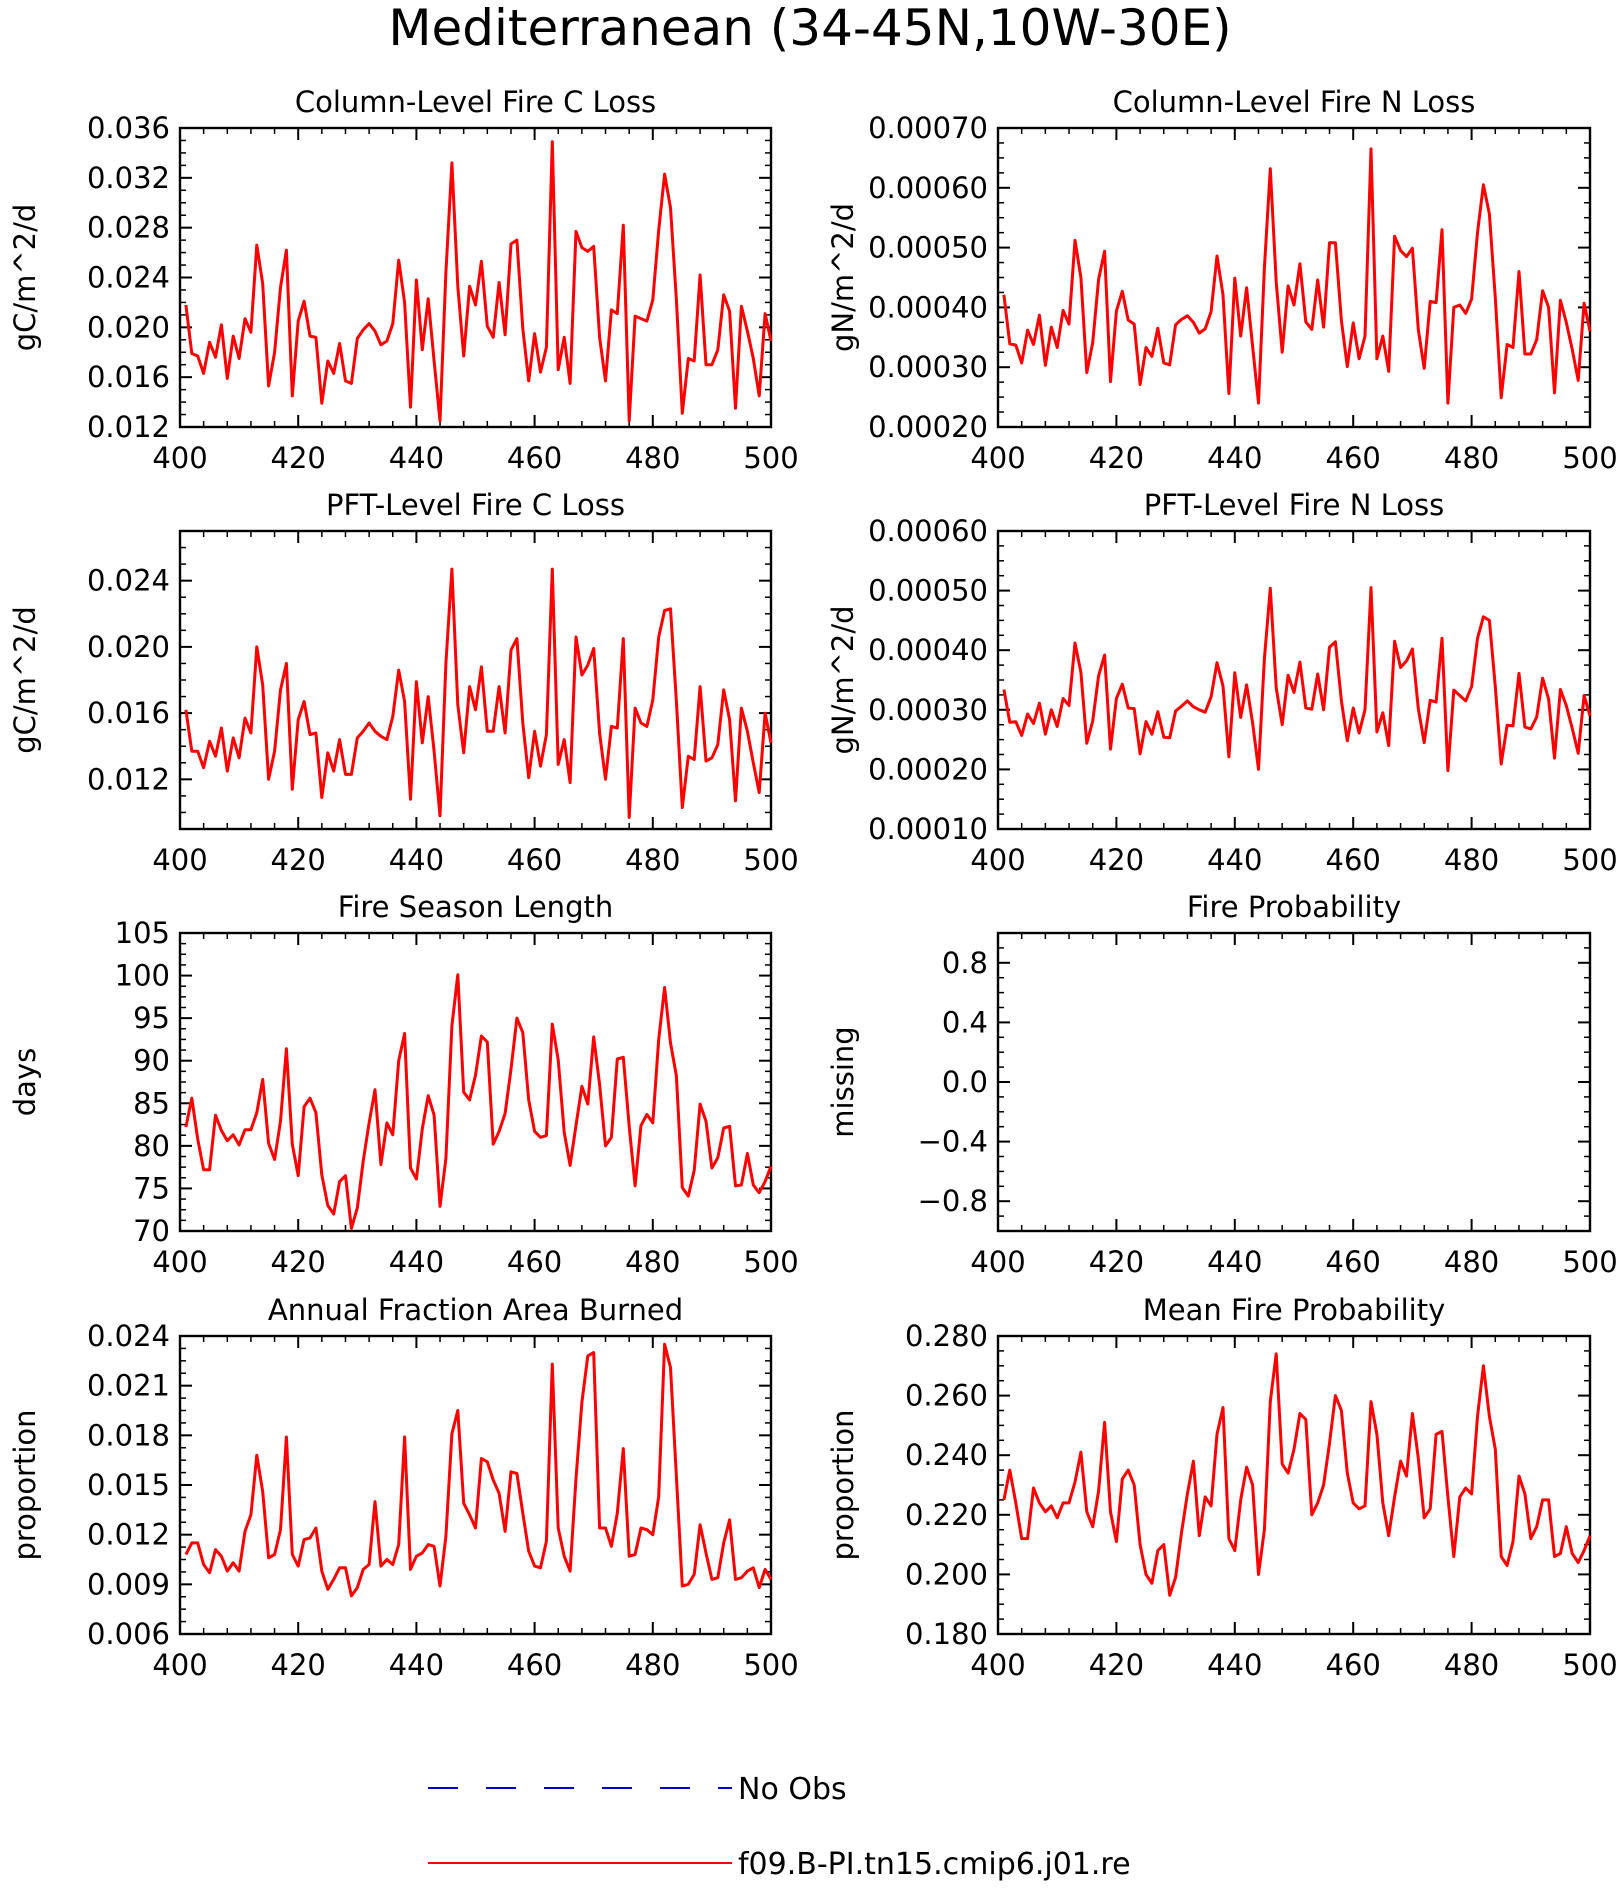  What do you see at coordinates (475, 1310) in the screenshot?
I see `panel-title: Annual Fraction Area Burned` at bounding box center [475, 1310].